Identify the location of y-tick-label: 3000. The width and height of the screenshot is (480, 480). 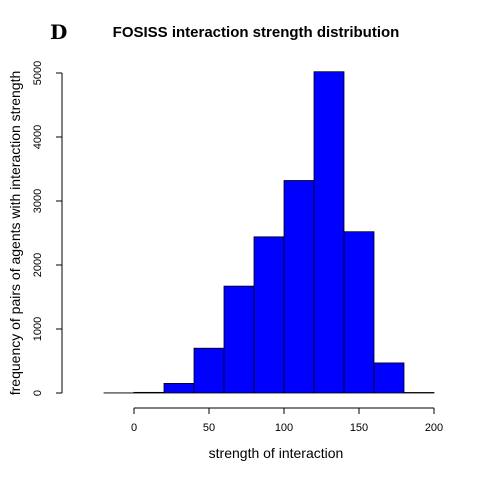
(38, 201).